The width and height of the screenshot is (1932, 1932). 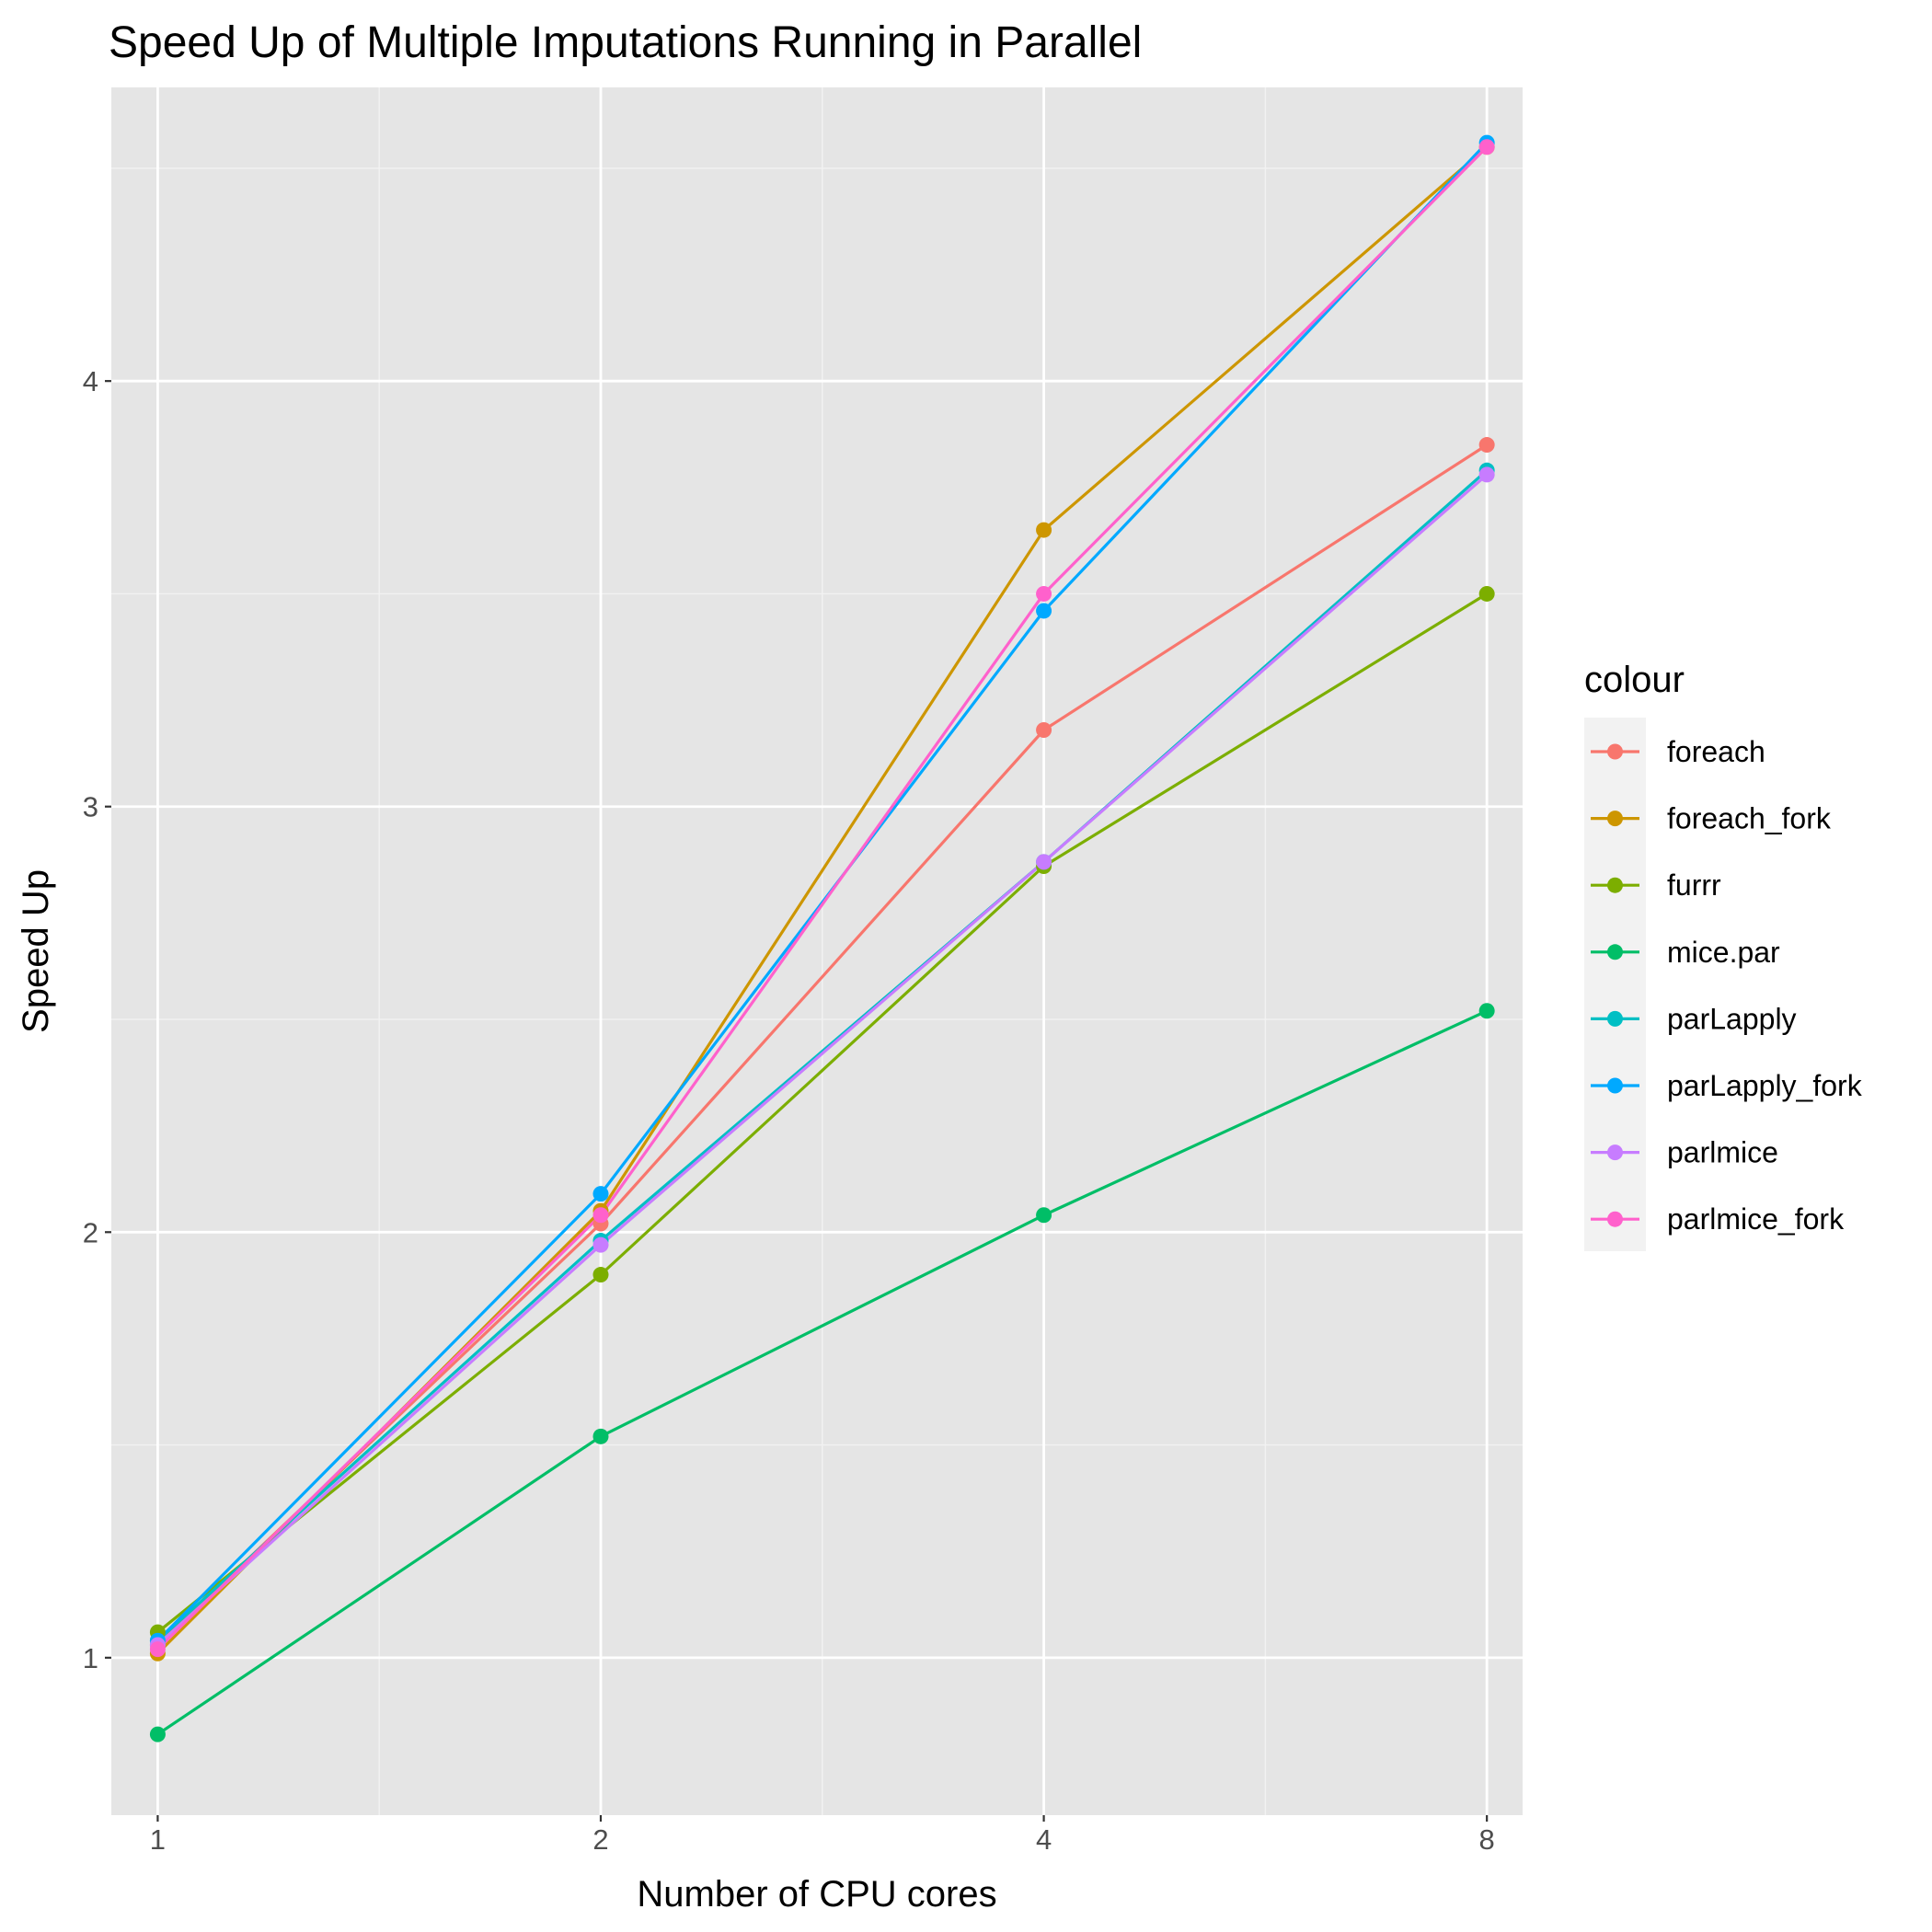 What do you see at coordinates (1634, 680) in the screenshot?
I see `legend-title: colour` at bounding box center [1634, 680].